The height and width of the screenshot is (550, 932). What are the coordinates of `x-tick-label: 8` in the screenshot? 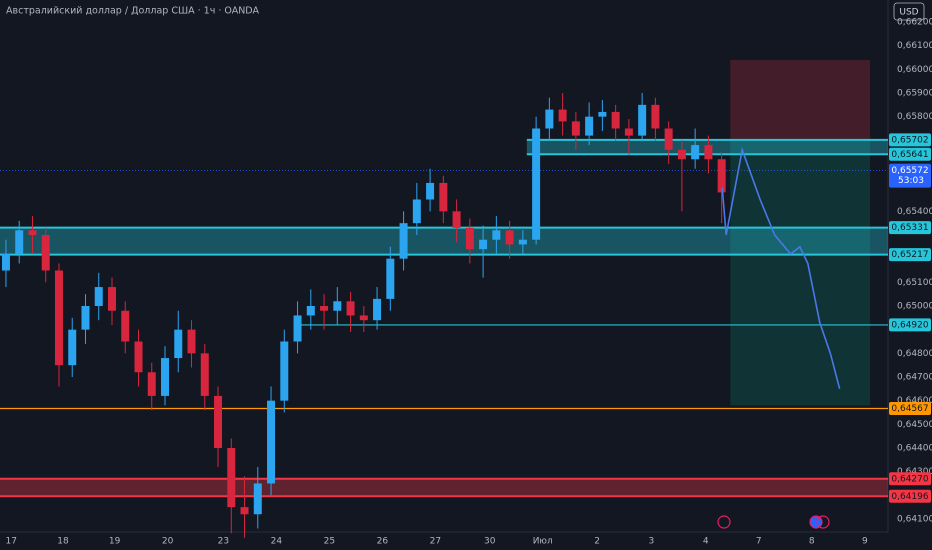 It's located at (812, 542).